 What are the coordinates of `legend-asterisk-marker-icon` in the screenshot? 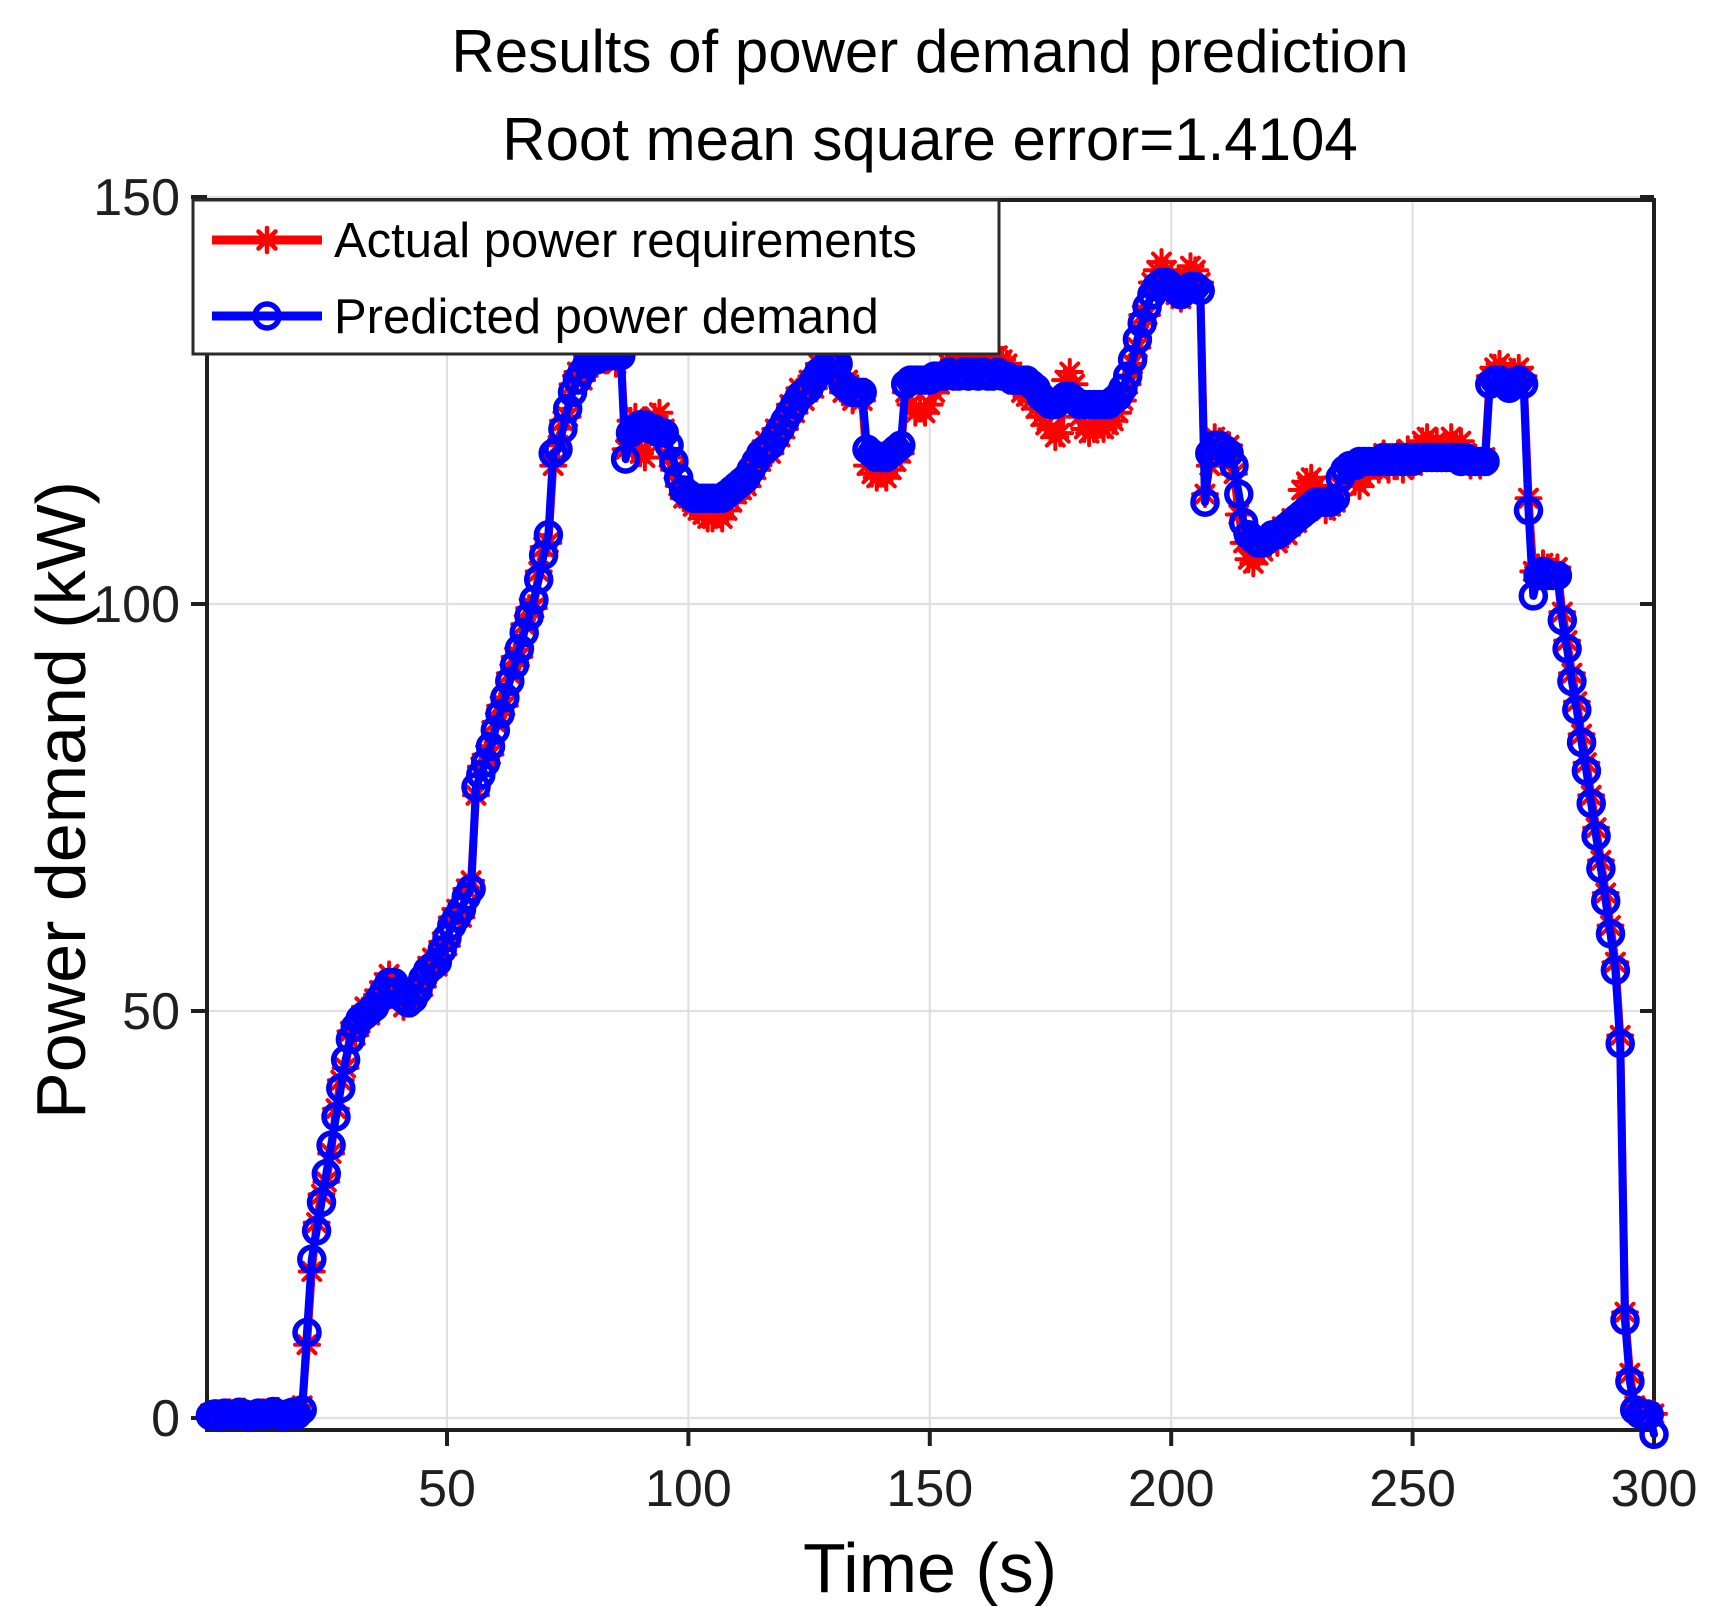 It's located at (267, 240).